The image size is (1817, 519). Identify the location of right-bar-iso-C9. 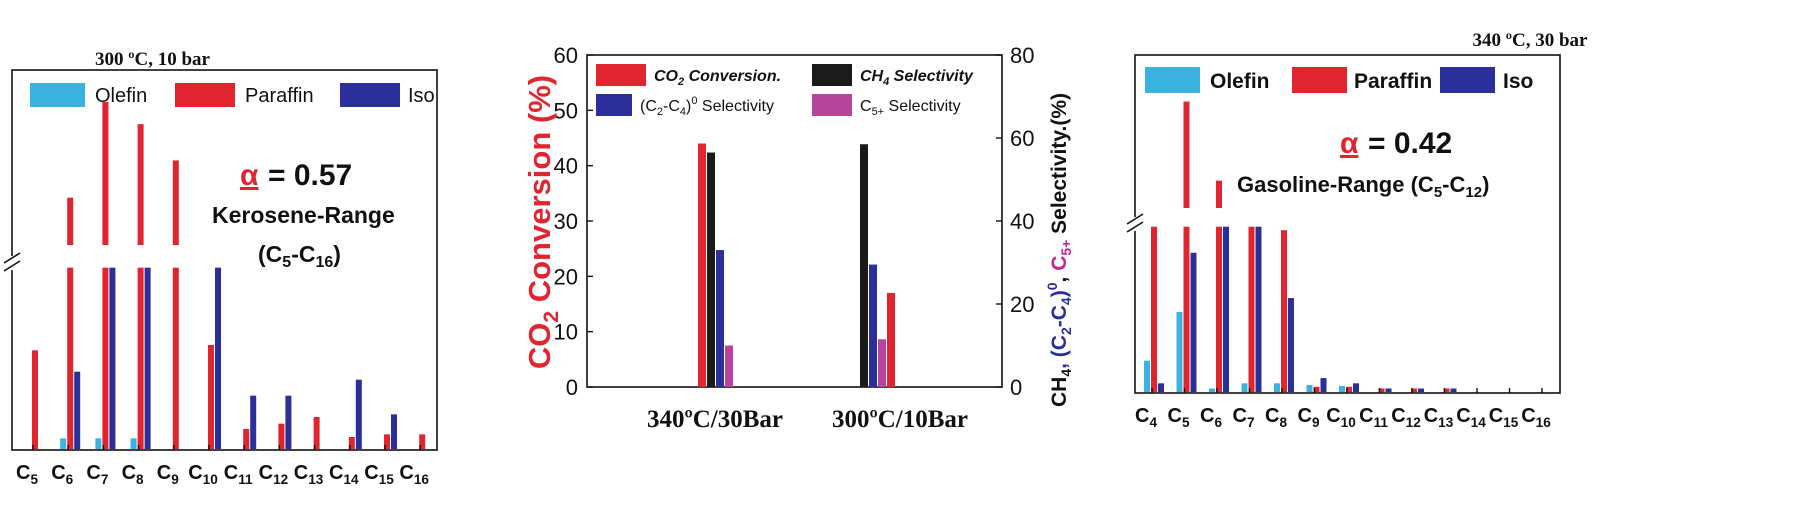
(1323, 385).